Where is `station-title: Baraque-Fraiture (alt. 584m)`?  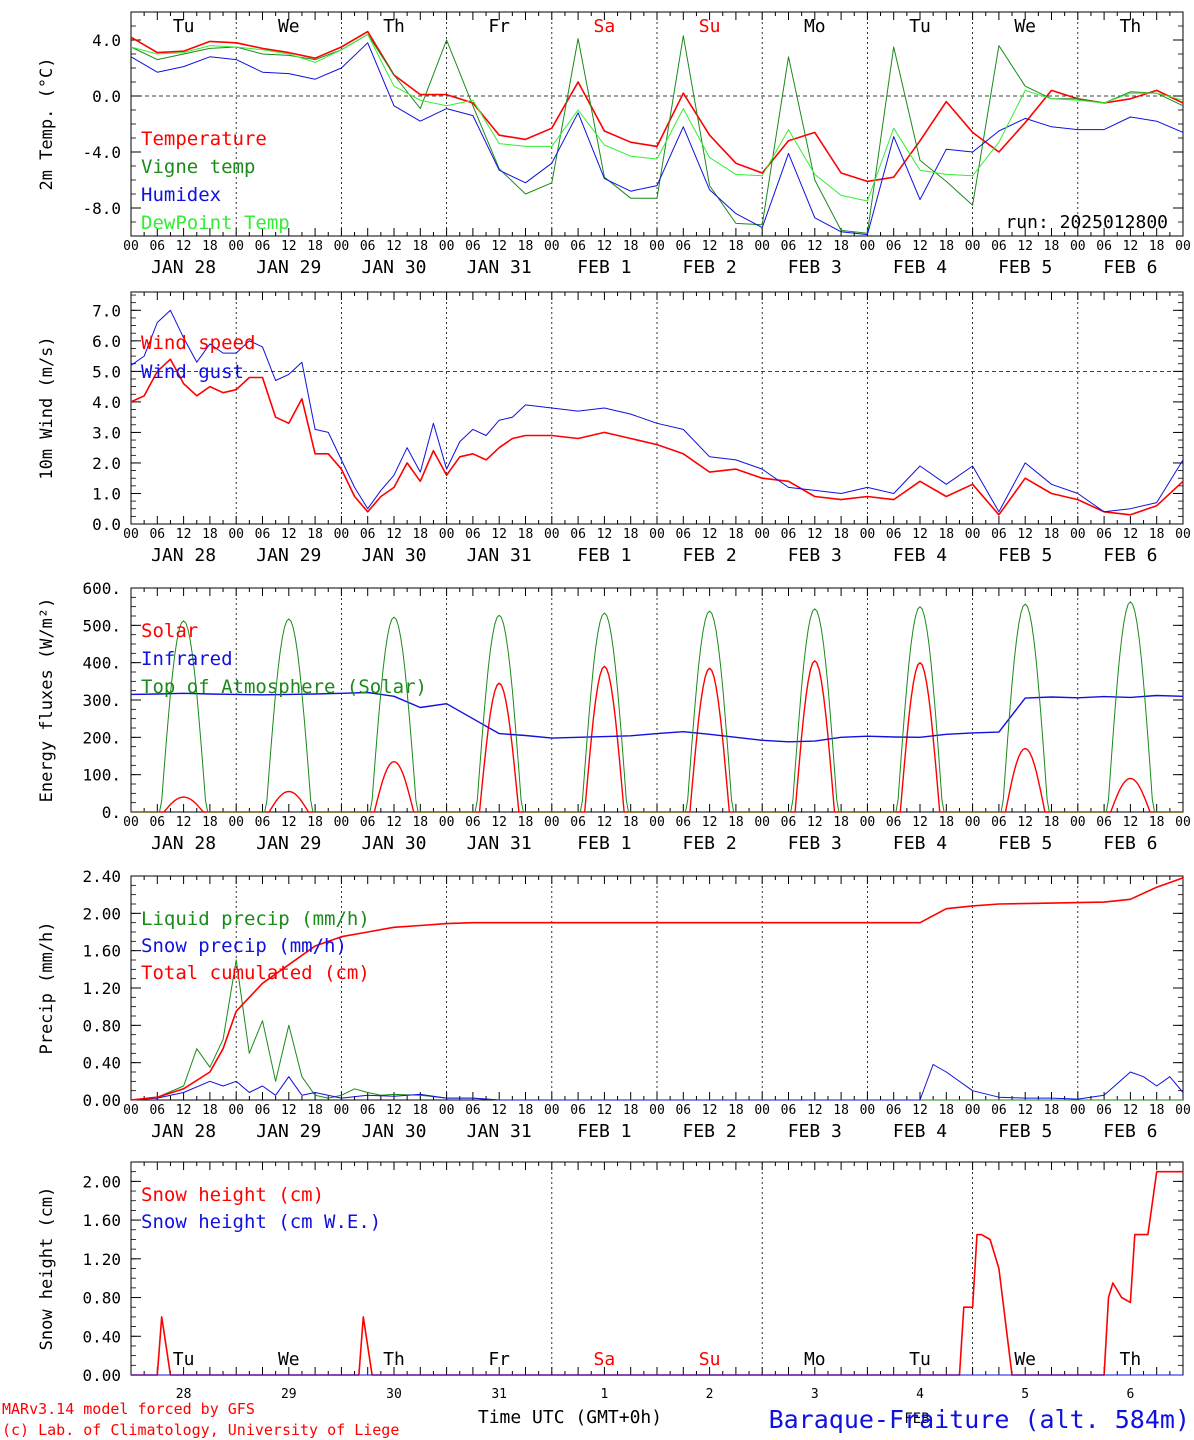
station-title: Baraque-Fraiture (alt. 584m) is located at coordinates (979, 1419).